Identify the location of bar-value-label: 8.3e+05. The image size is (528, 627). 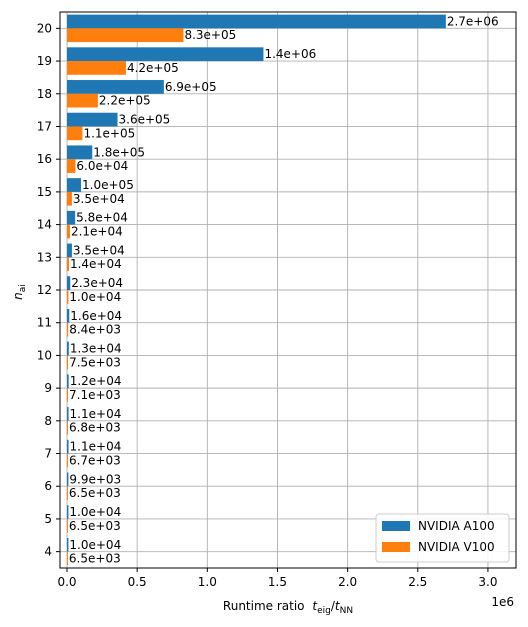
(210, 35).